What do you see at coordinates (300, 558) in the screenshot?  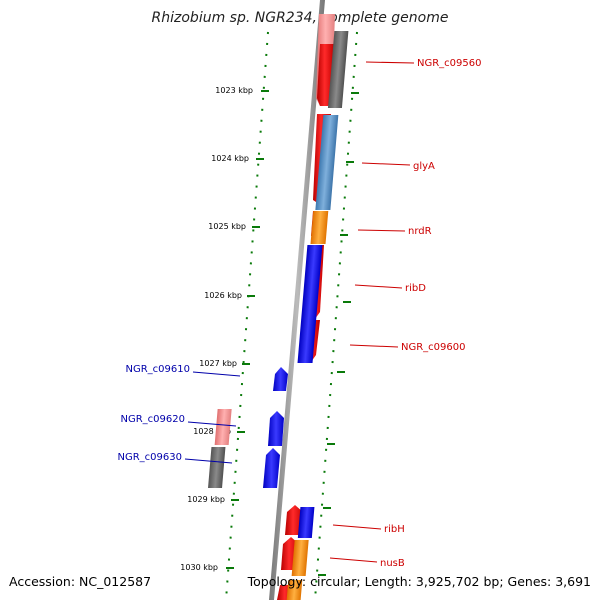 I see `gene-block-nusb` at bounding box center [300, 558].